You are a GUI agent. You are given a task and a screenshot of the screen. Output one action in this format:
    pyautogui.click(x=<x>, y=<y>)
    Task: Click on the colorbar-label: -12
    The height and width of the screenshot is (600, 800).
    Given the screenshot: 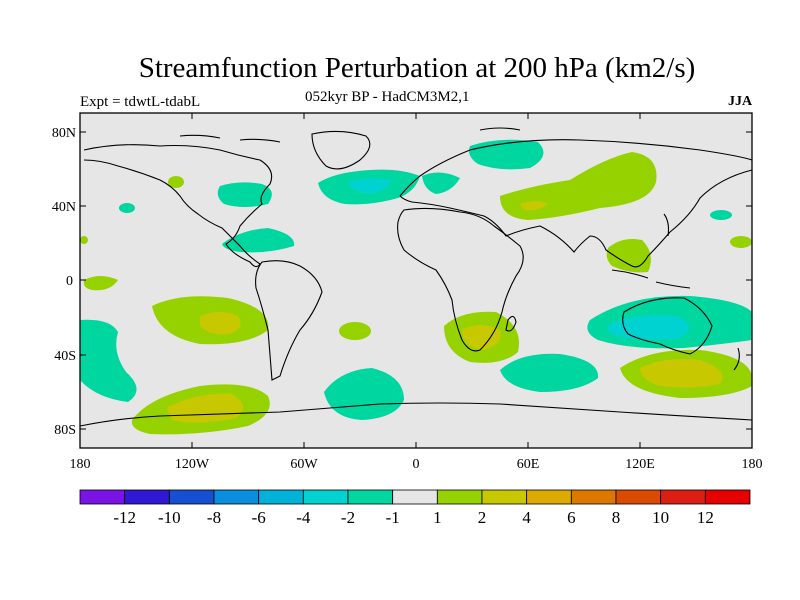 What is the action you would take?
    pyautogui.click(x=124, y=517)
    